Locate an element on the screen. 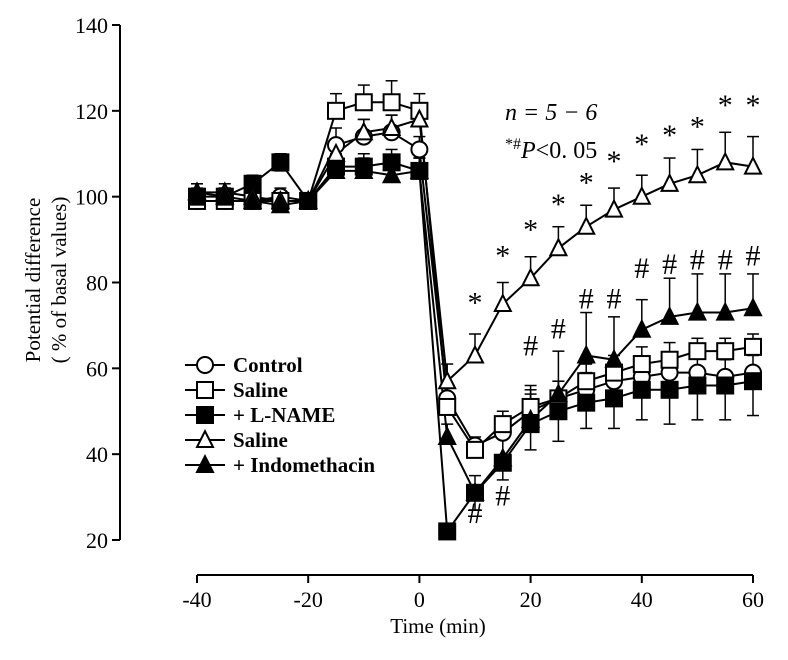  y-axis-ticks: 20 40 60 80 100 120 140 is located at coordinates (97, 283).